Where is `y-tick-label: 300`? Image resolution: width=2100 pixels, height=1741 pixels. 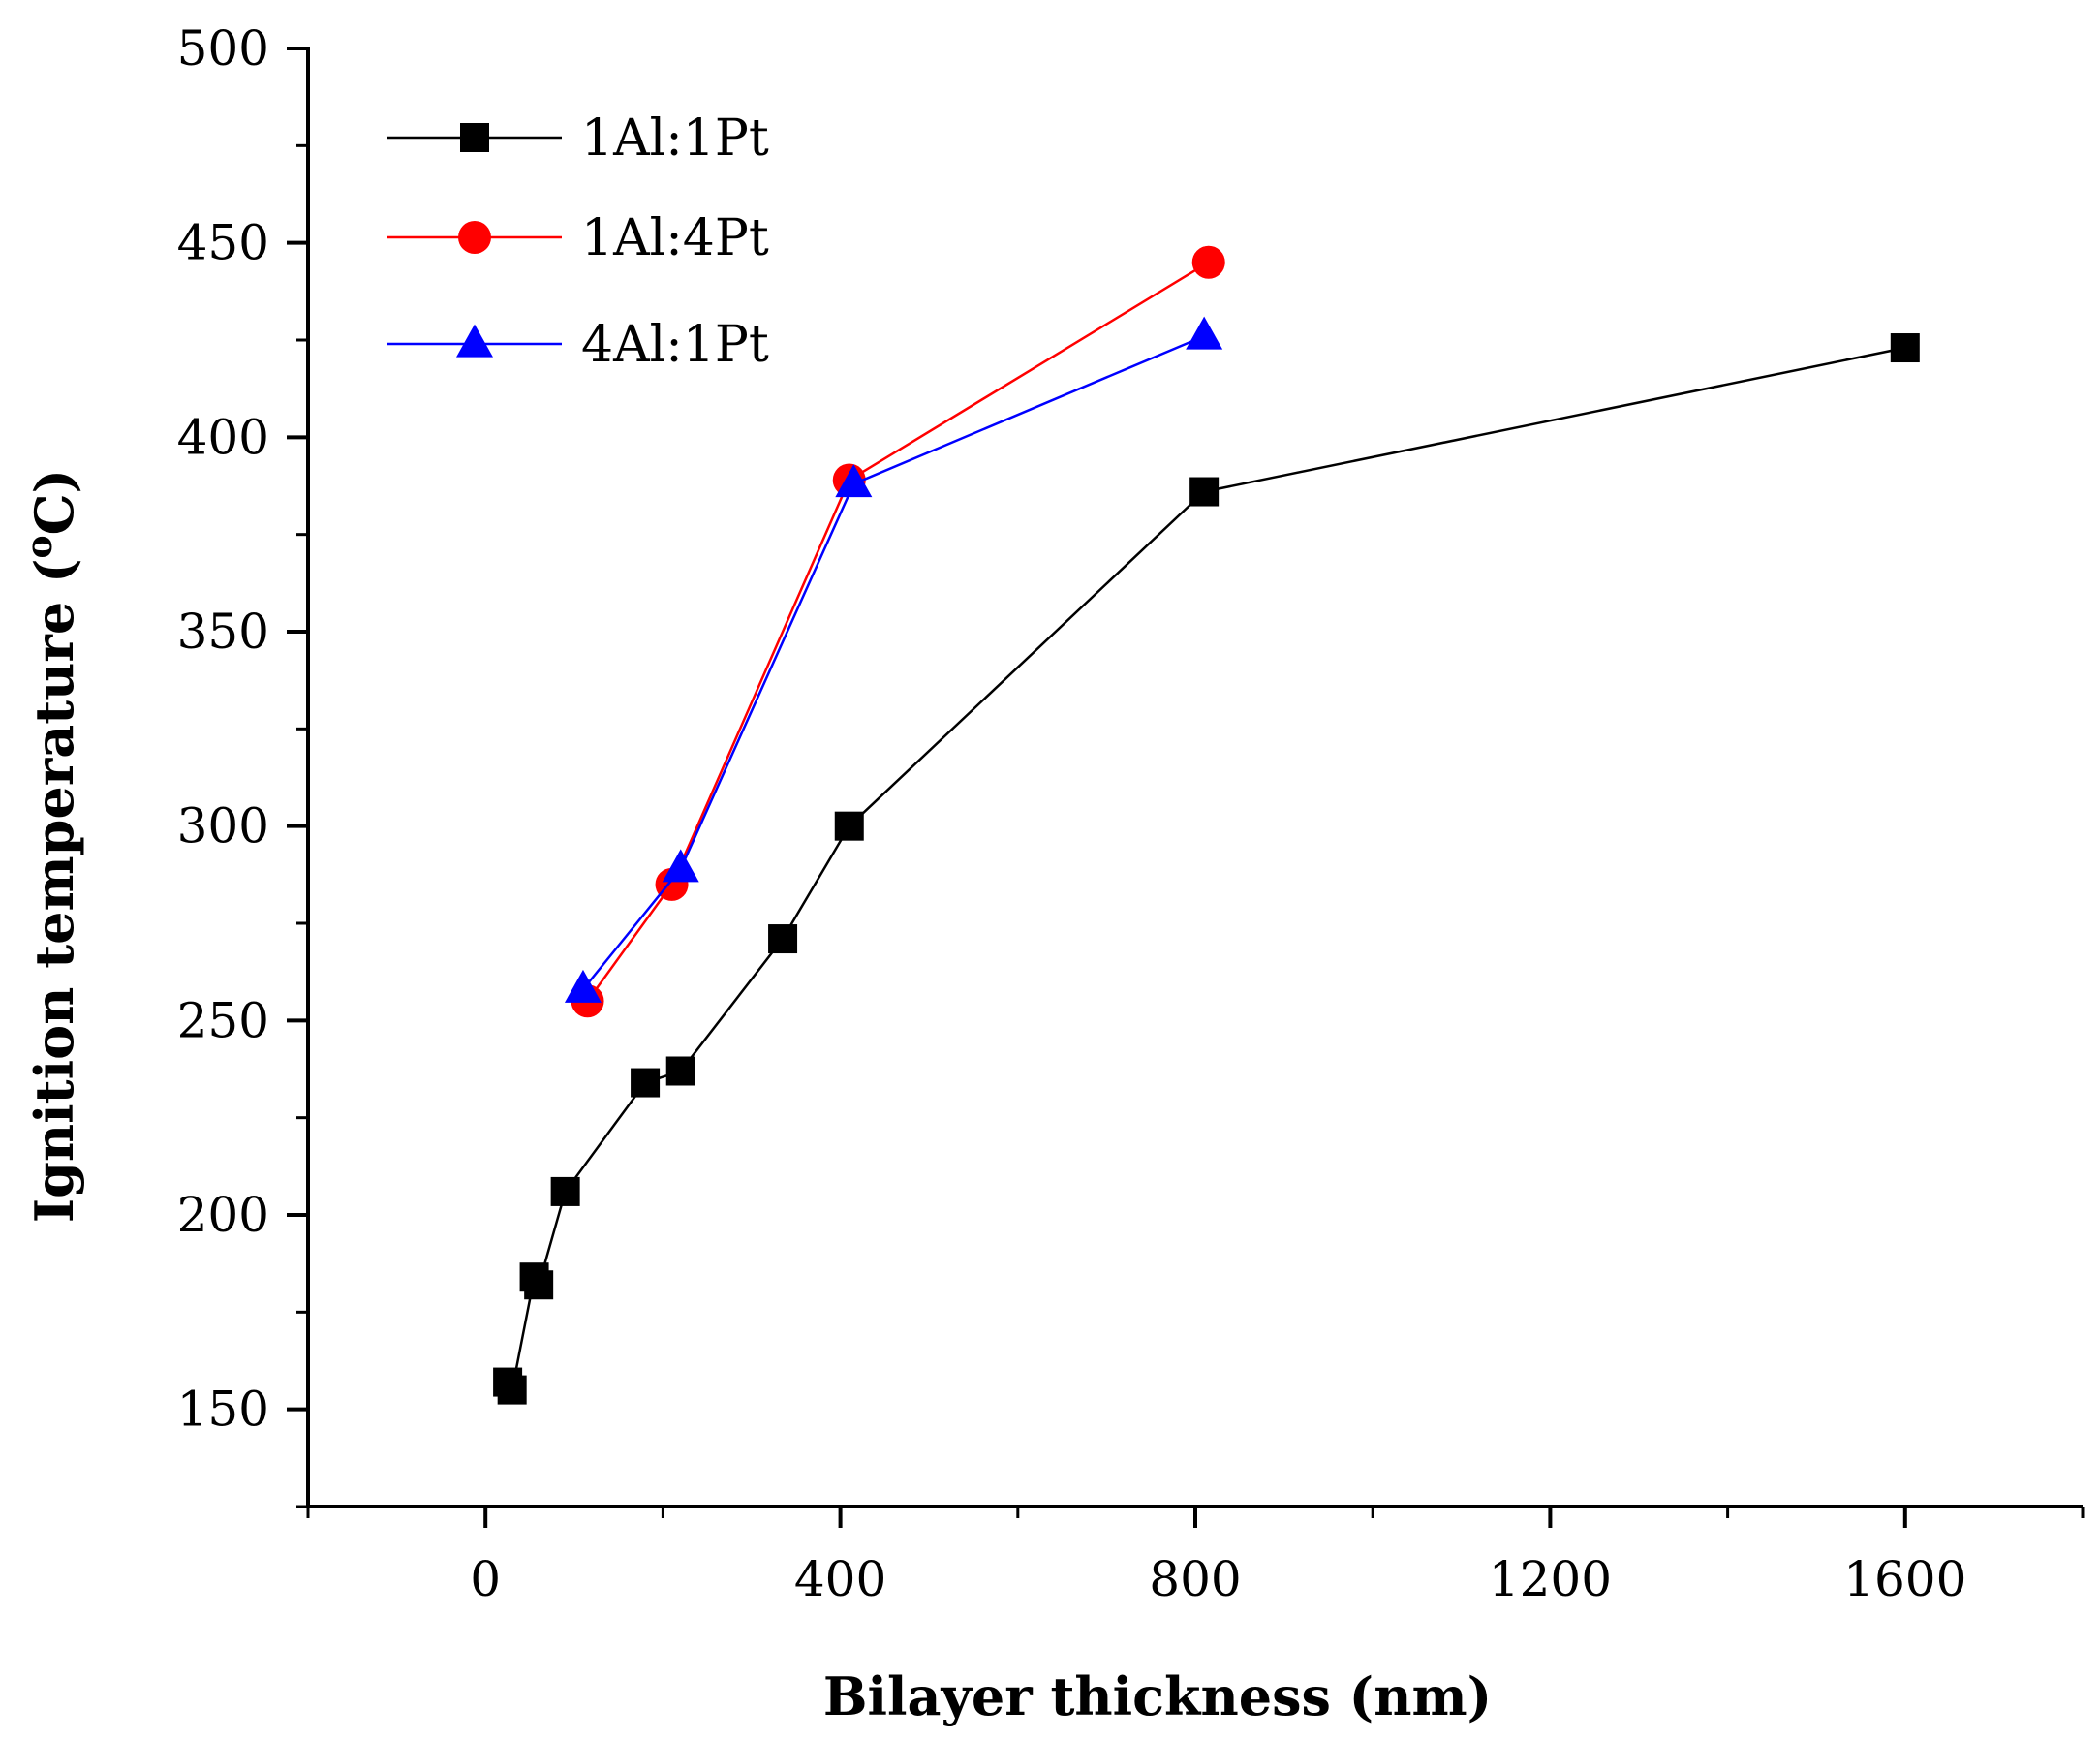
y-tick-label: 300 is located at coordinates (223, 826).